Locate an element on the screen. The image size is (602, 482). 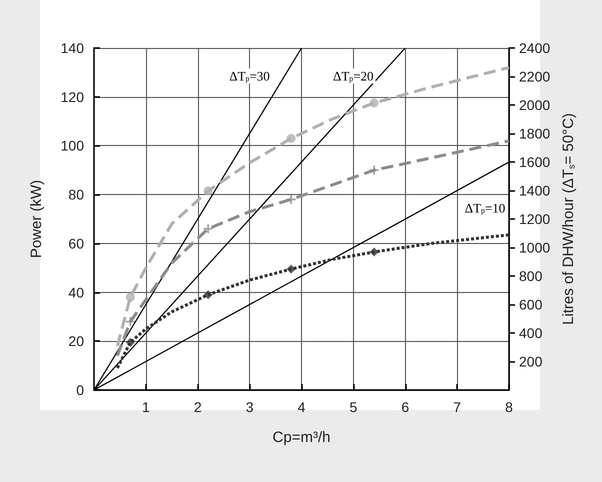
y2-tick-label: 1200 is located at coordinates (534, 219).